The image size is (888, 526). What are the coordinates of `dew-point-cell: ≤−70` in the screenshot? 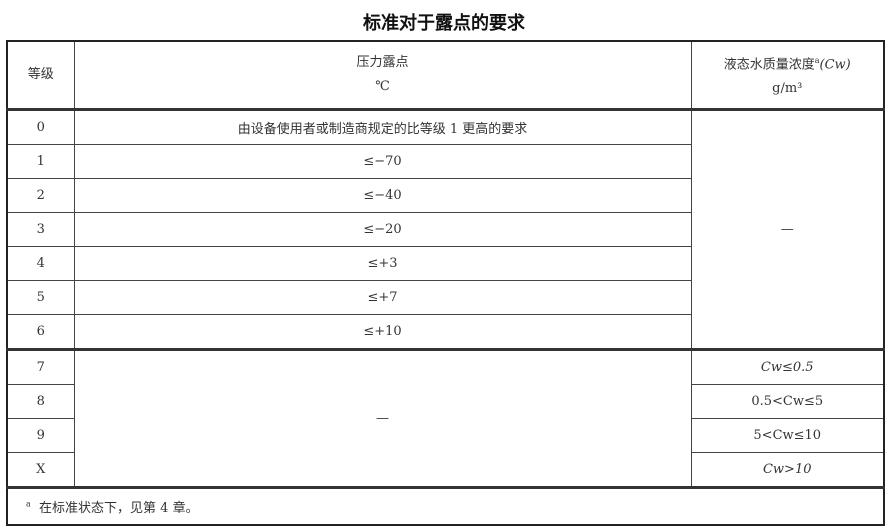 It's located at (382, 161).